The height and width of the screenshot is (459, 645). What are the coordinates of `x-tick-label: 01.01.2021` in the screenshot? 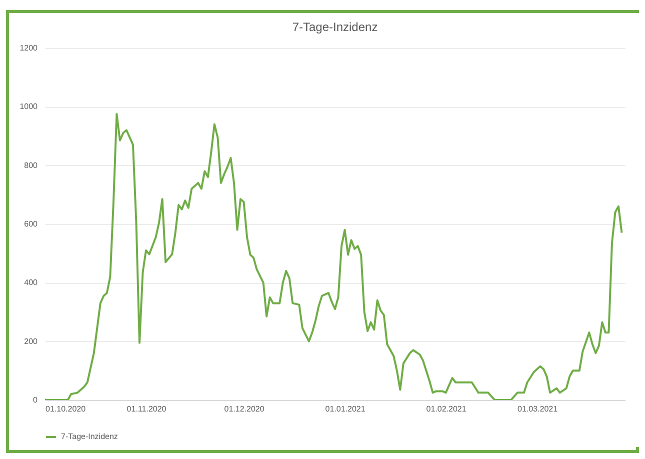 It's located at (345, 409).